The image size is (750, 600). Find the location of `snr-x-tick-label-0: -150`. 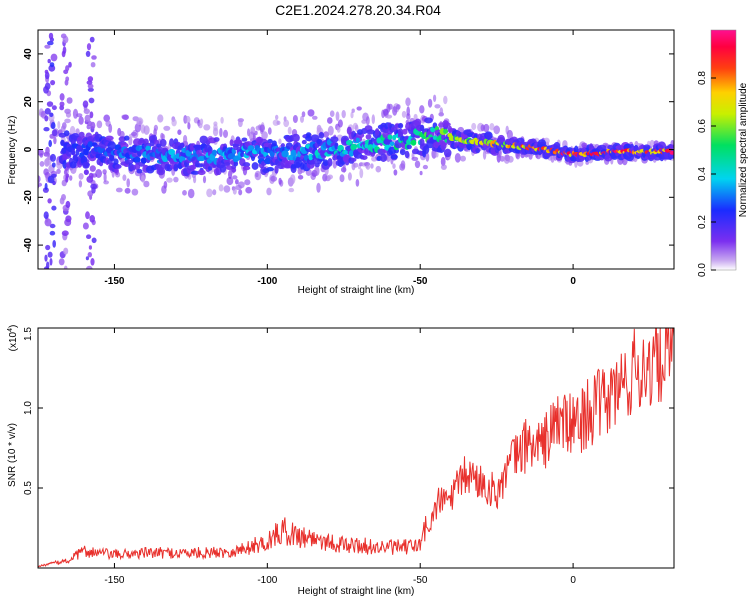

snr-x-tick-label-0: -150 is located at coordinates (114, 580).